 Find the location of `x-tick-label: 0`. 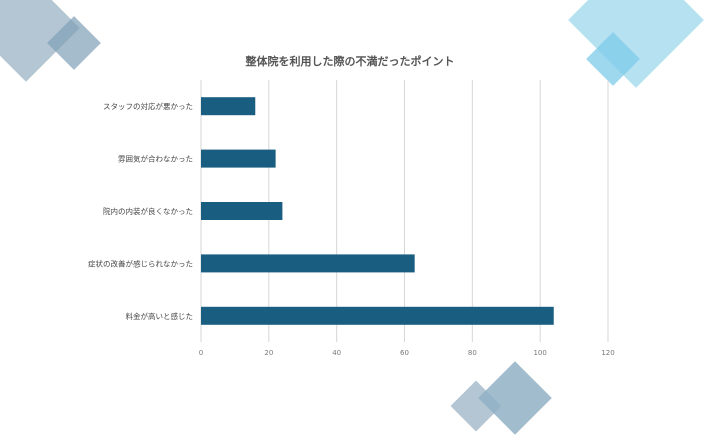

x-tick-label: 0 is located at coordinates (201, 353).